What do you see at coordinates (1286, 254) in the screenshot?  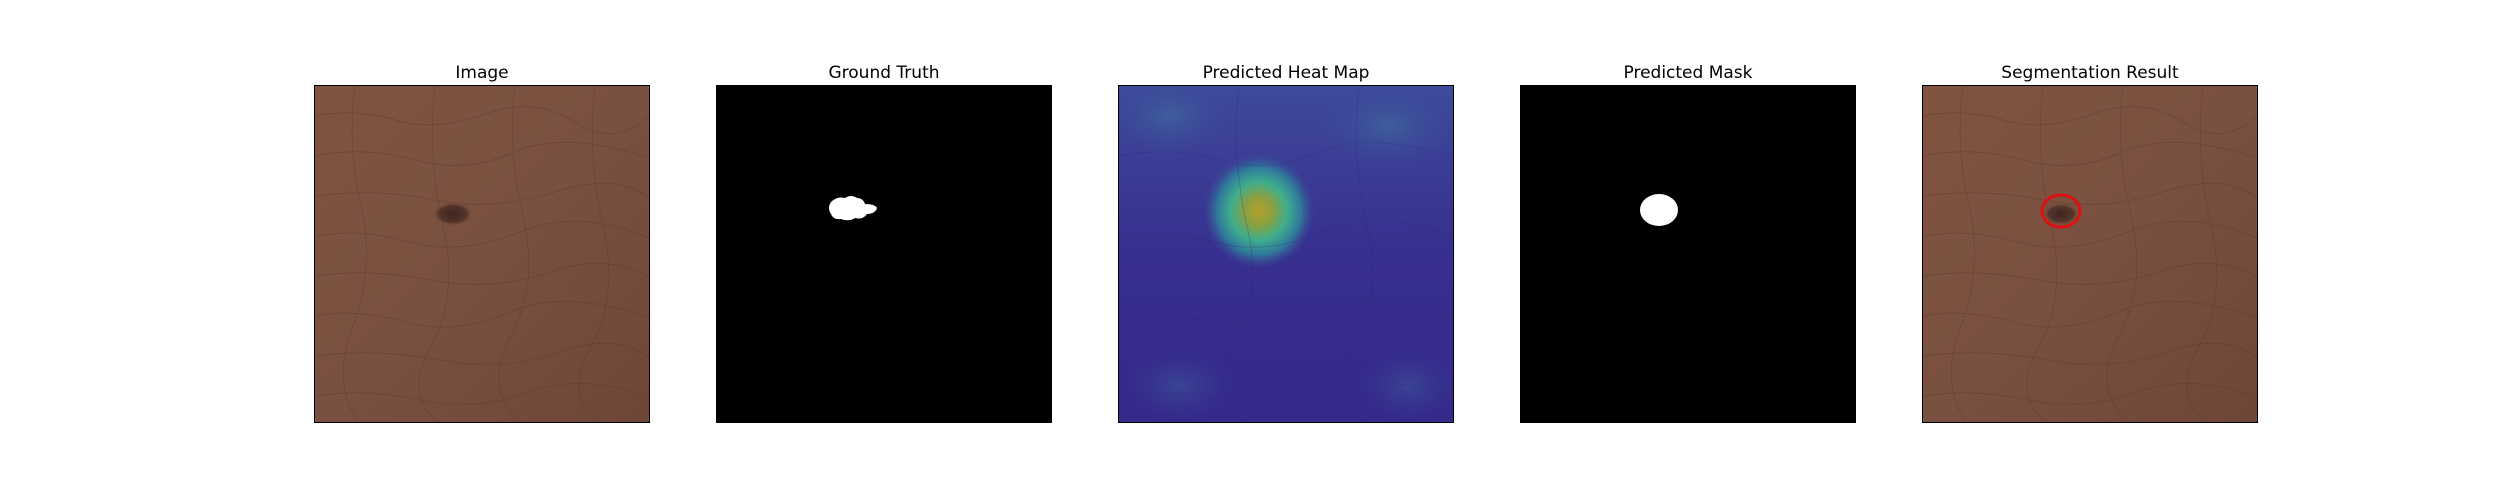 I see `heat-map` at bounding box center [1286, 254].